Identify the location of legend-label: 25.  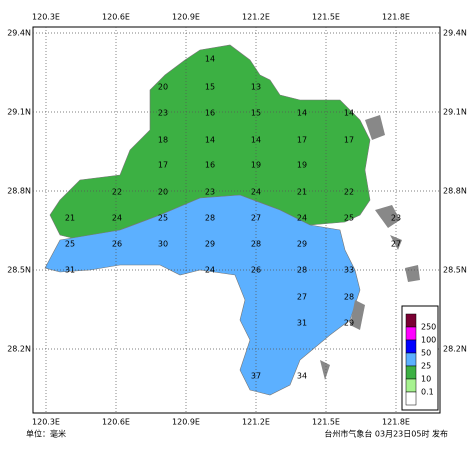
(426, 366).